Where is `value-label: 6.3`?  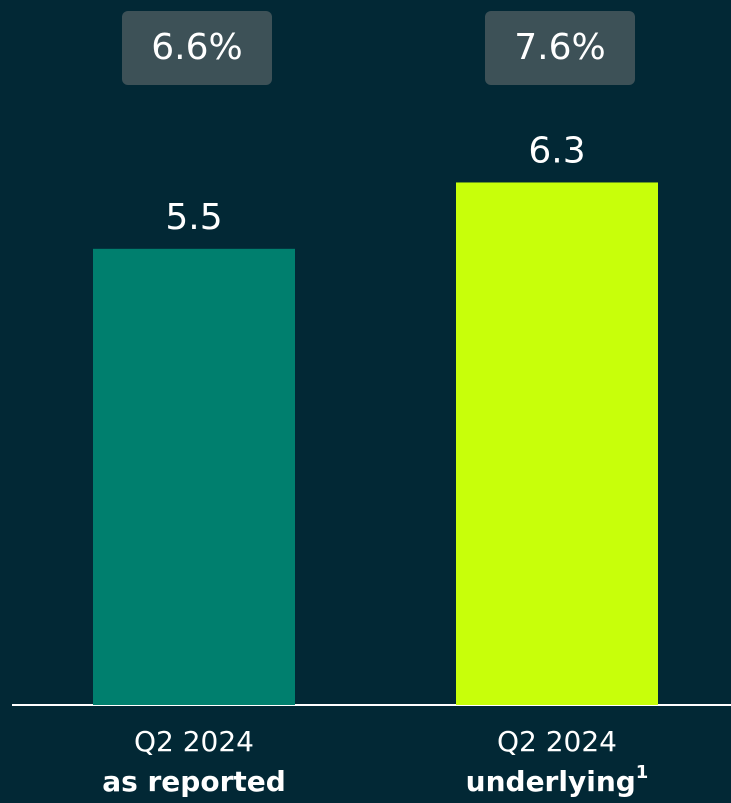 value-label: 6.3 is located at coordinates (556, 150).